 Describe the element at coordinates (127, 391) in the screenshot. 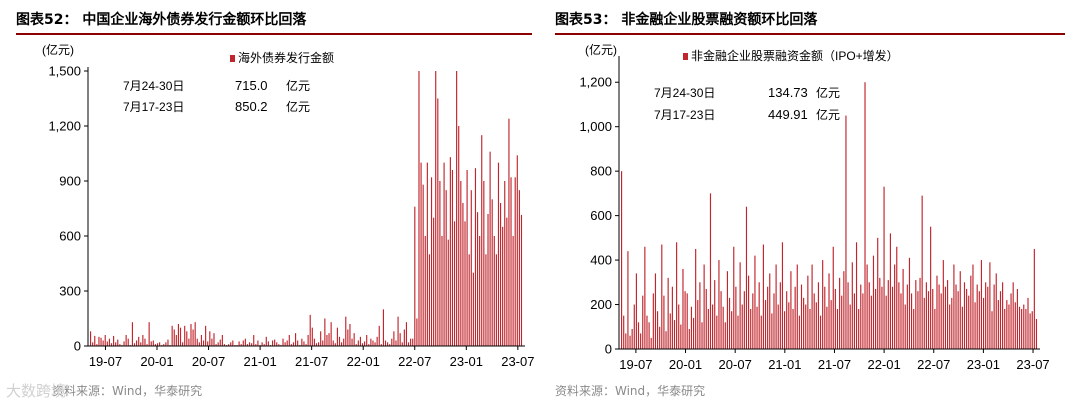

I see `source-note-left: 资料来源：Wind，华泰研究` at that location.